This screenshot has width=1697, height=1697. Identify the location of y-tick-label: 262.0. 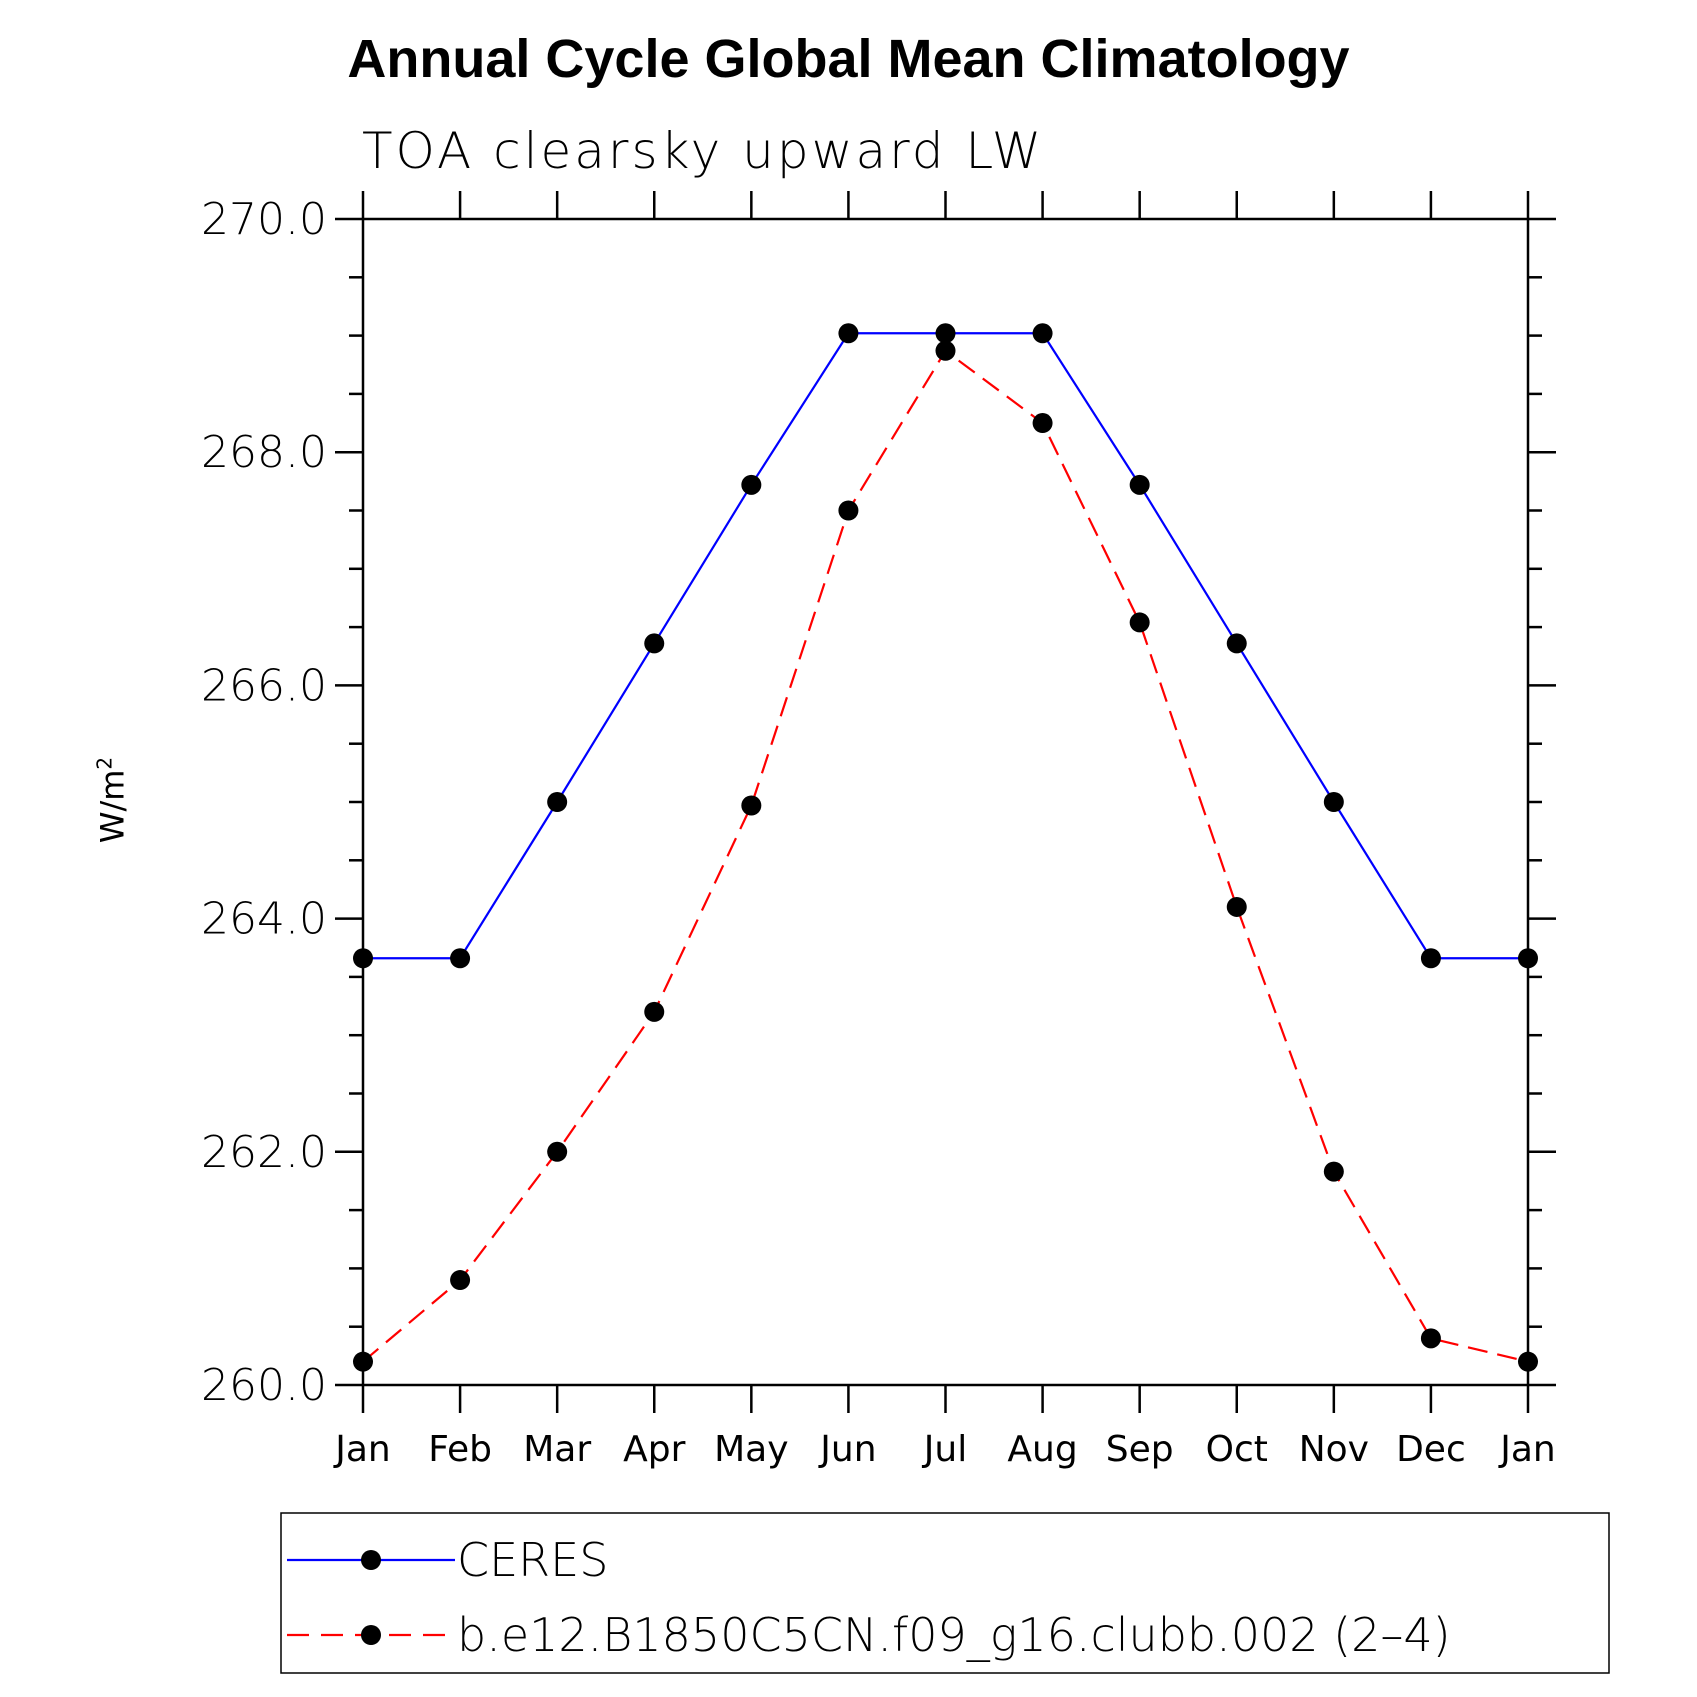
(264, 1152).